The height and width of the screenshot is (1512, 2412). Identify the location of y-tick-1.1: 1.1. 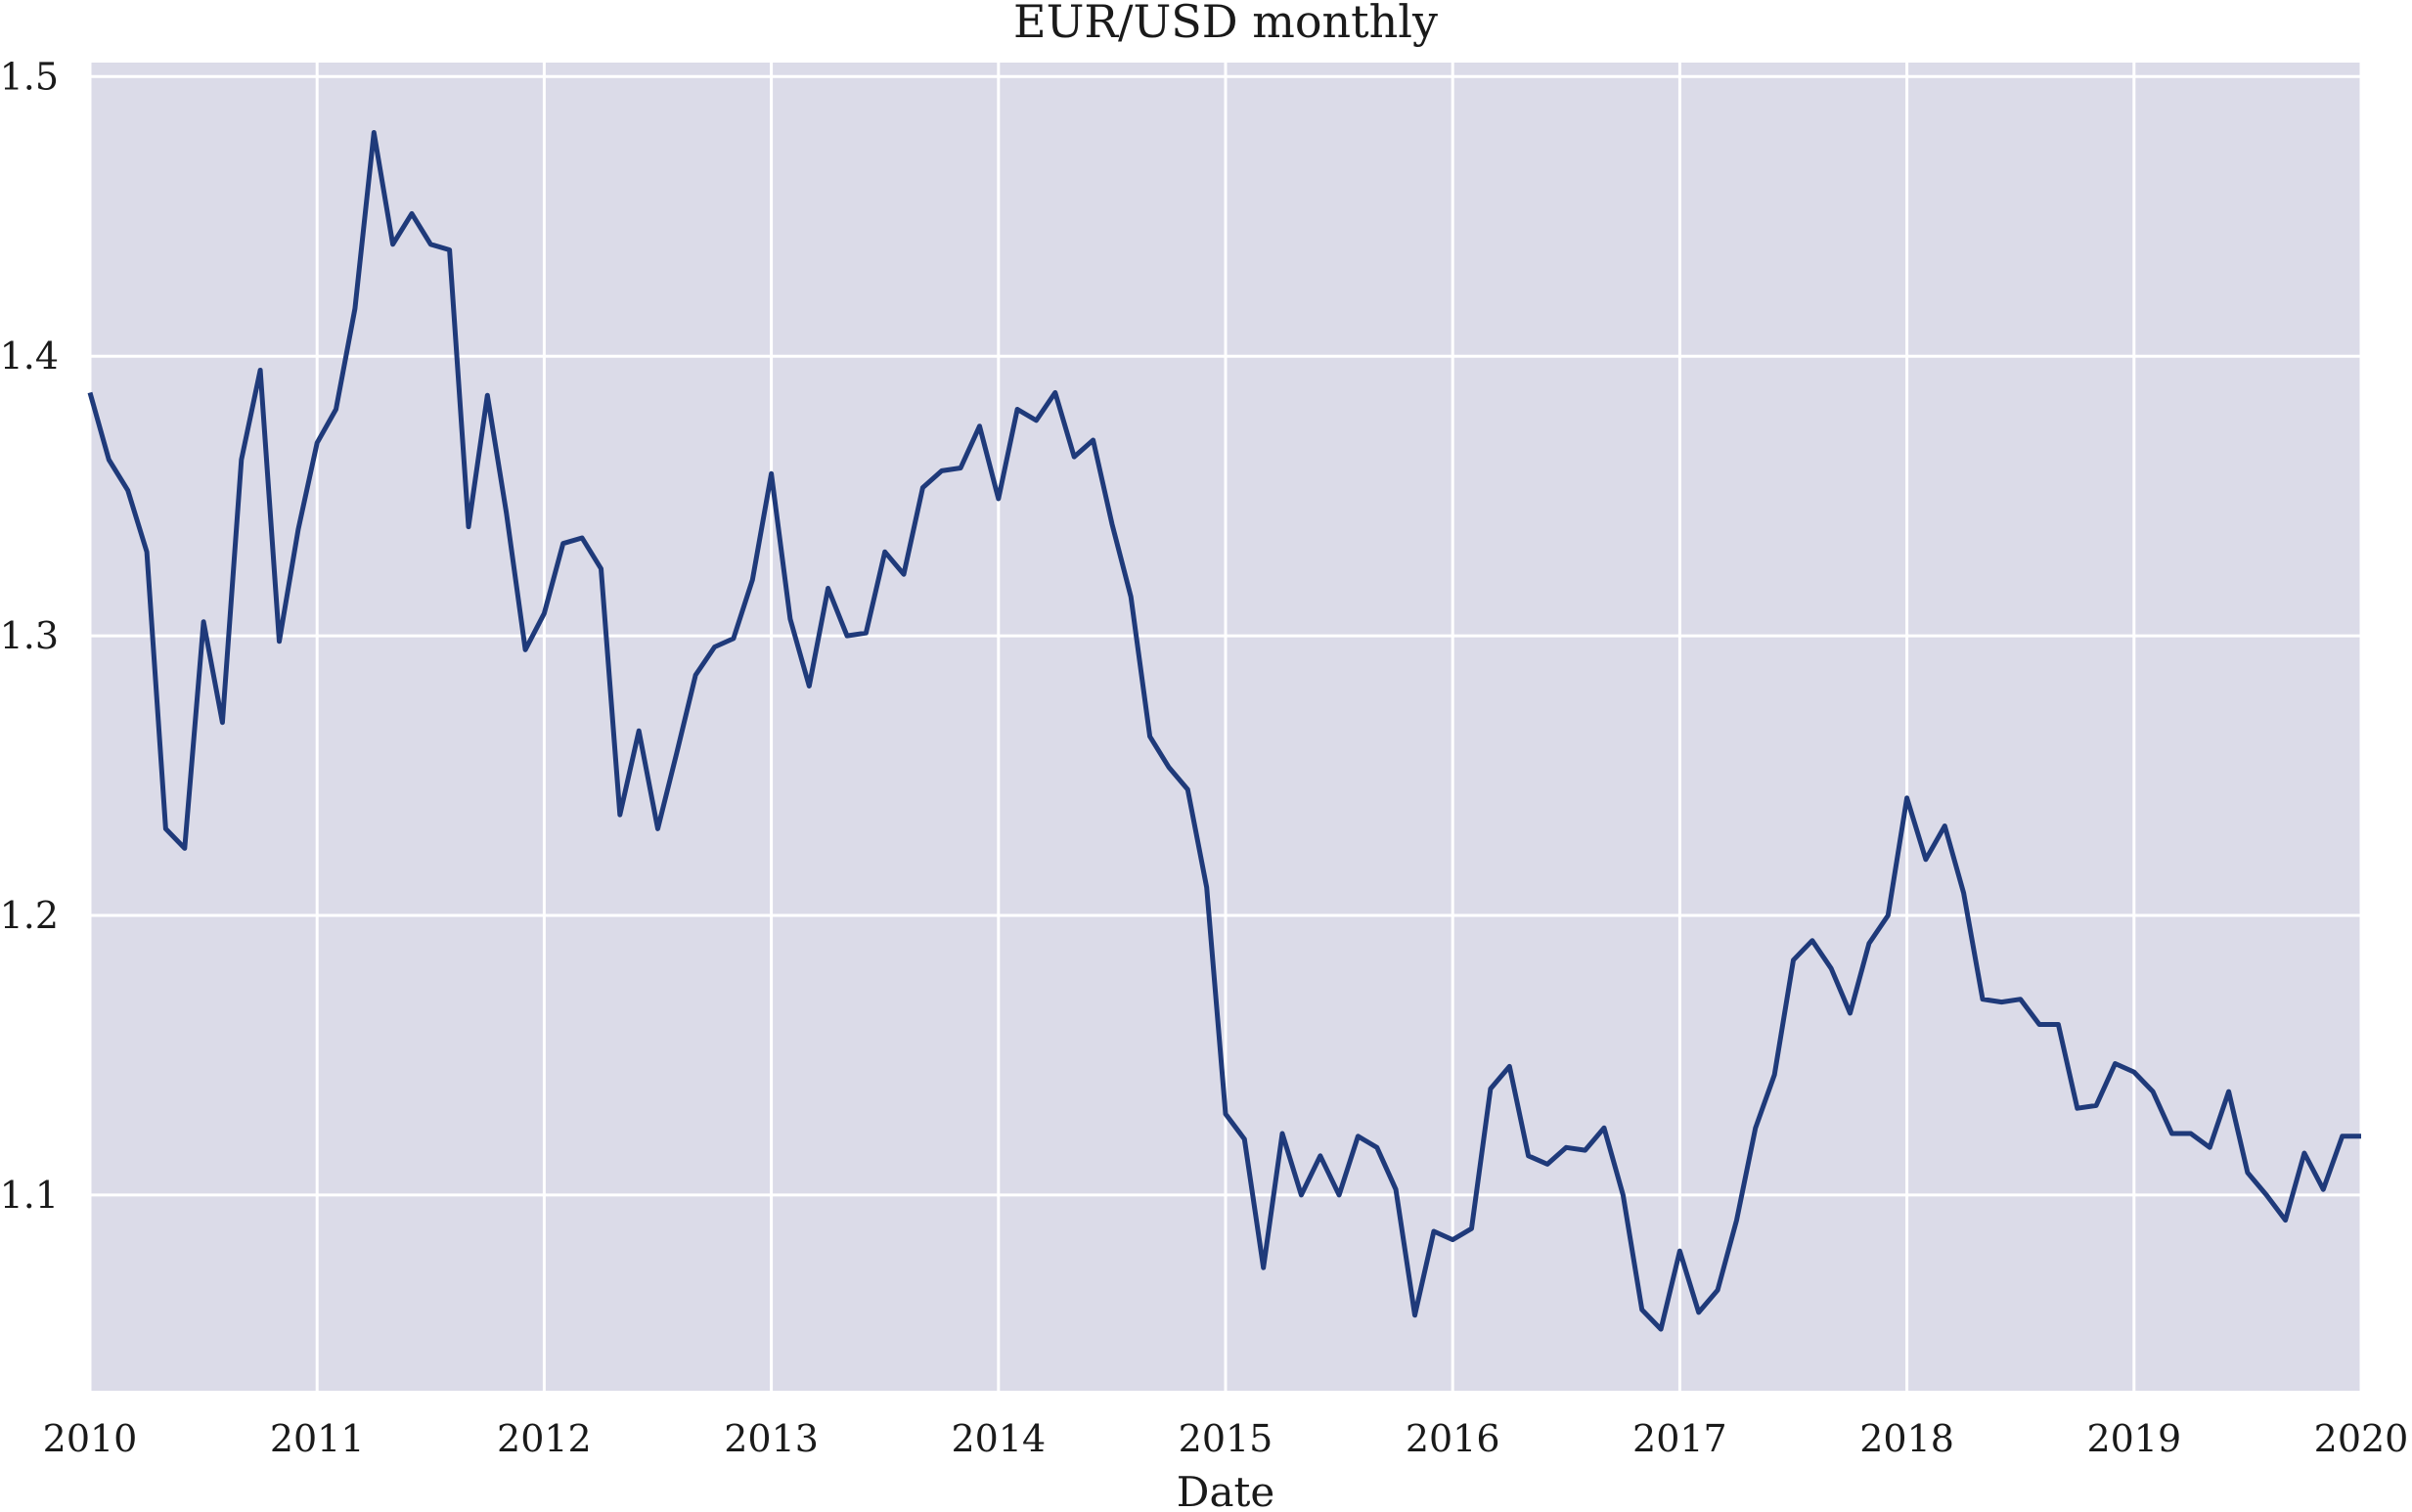
(29, 1196).